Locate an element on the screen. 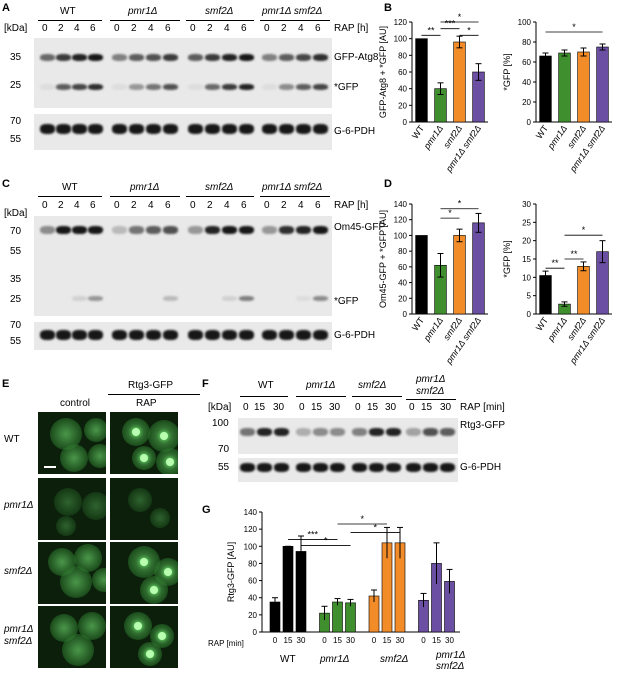 This screenshot has height=673, width=617. rap-h-label: RAP [h] is located at coordinates (351, 205).